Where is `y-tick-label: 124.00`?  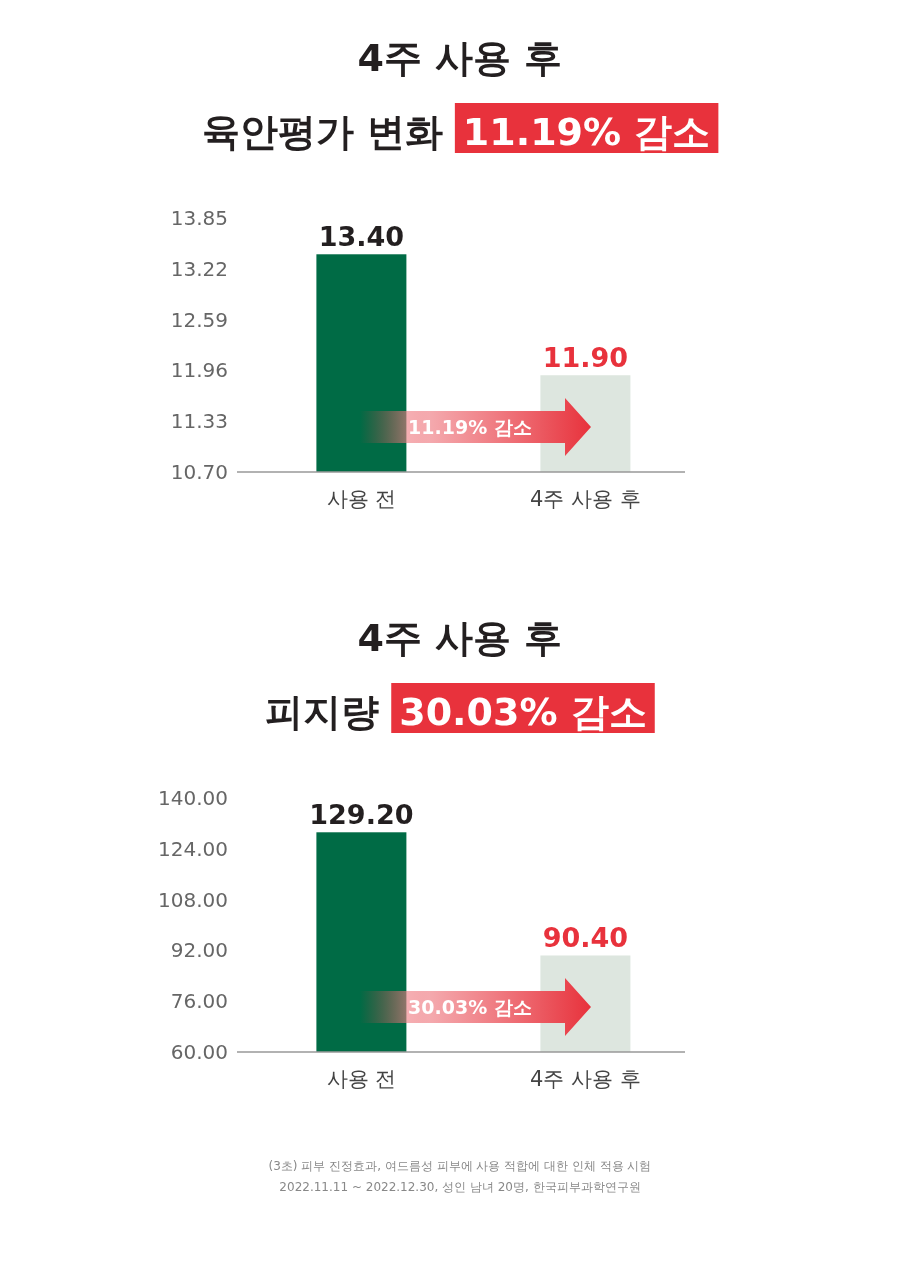 y-tick-label: 124.00 is located at coordinates (193, 848).